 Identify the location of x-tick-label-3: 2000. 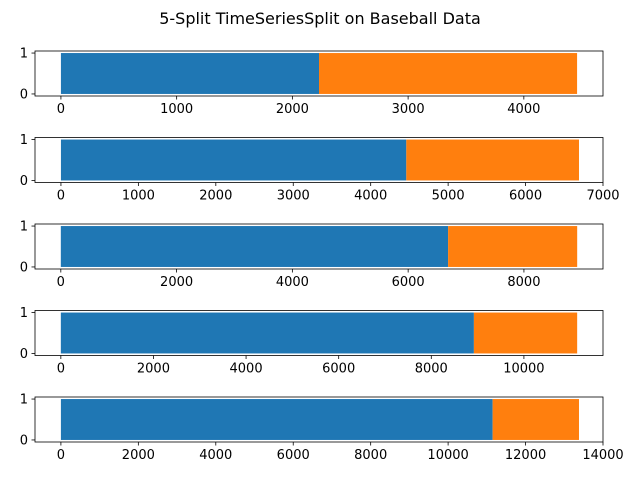
(176, 282).